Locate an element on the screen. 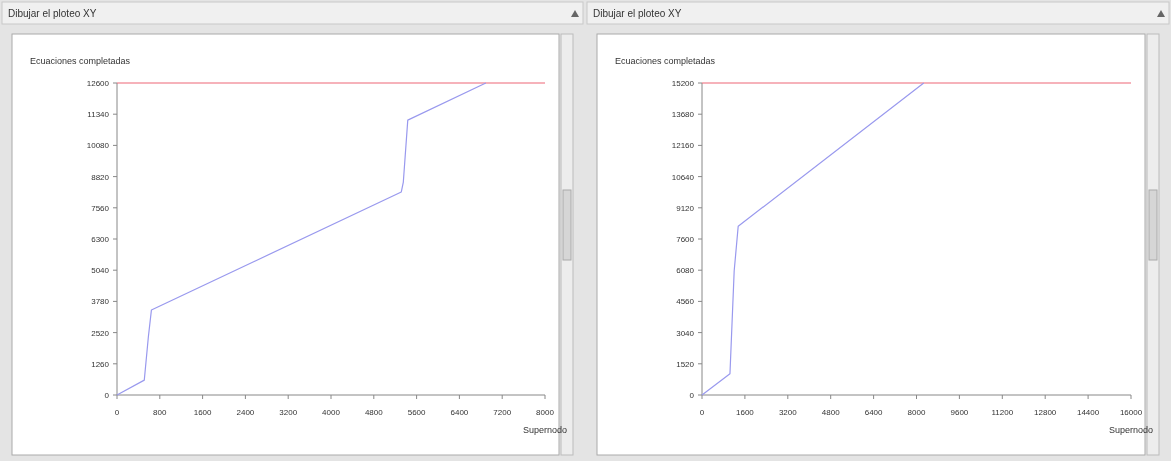  x-tick-label: 4000 is located at coordinates (331, 412).